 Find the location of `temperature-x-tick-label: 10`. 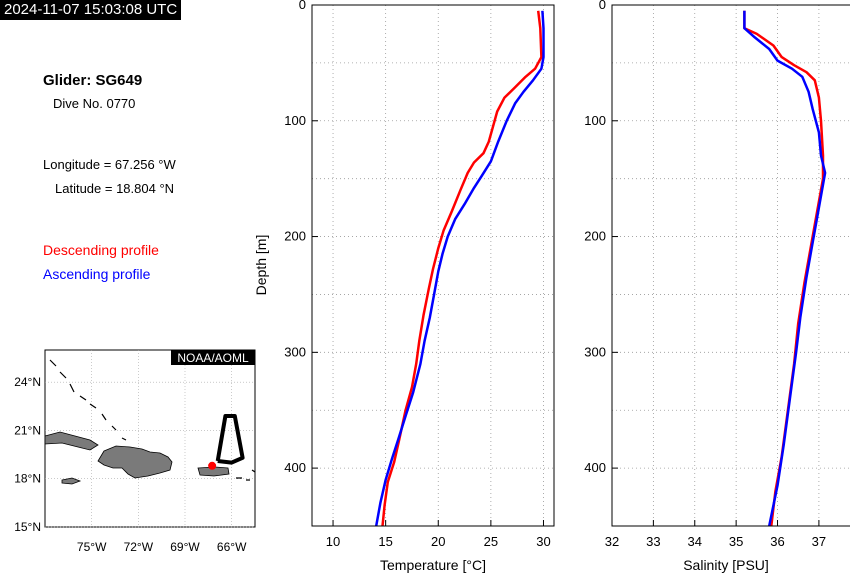

temperature-x-tick-label: 10 is located at coordinates (333, 541).